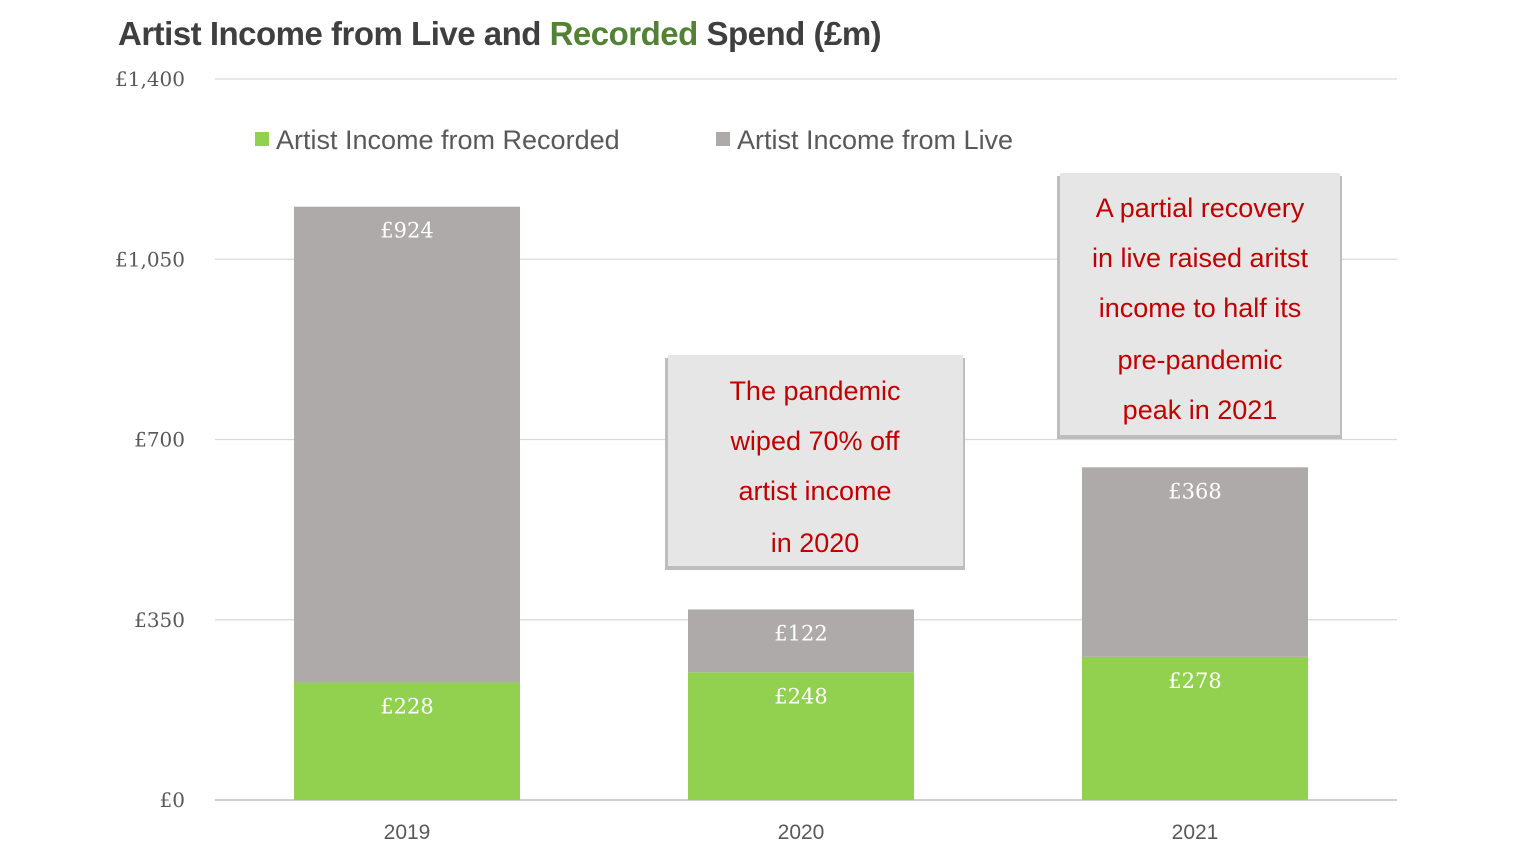  What do you see at coordinates (1200, 208) in the screenshot?
I see `annotation-2021-line: A partial recovery` at bounding box center [1200, 208].